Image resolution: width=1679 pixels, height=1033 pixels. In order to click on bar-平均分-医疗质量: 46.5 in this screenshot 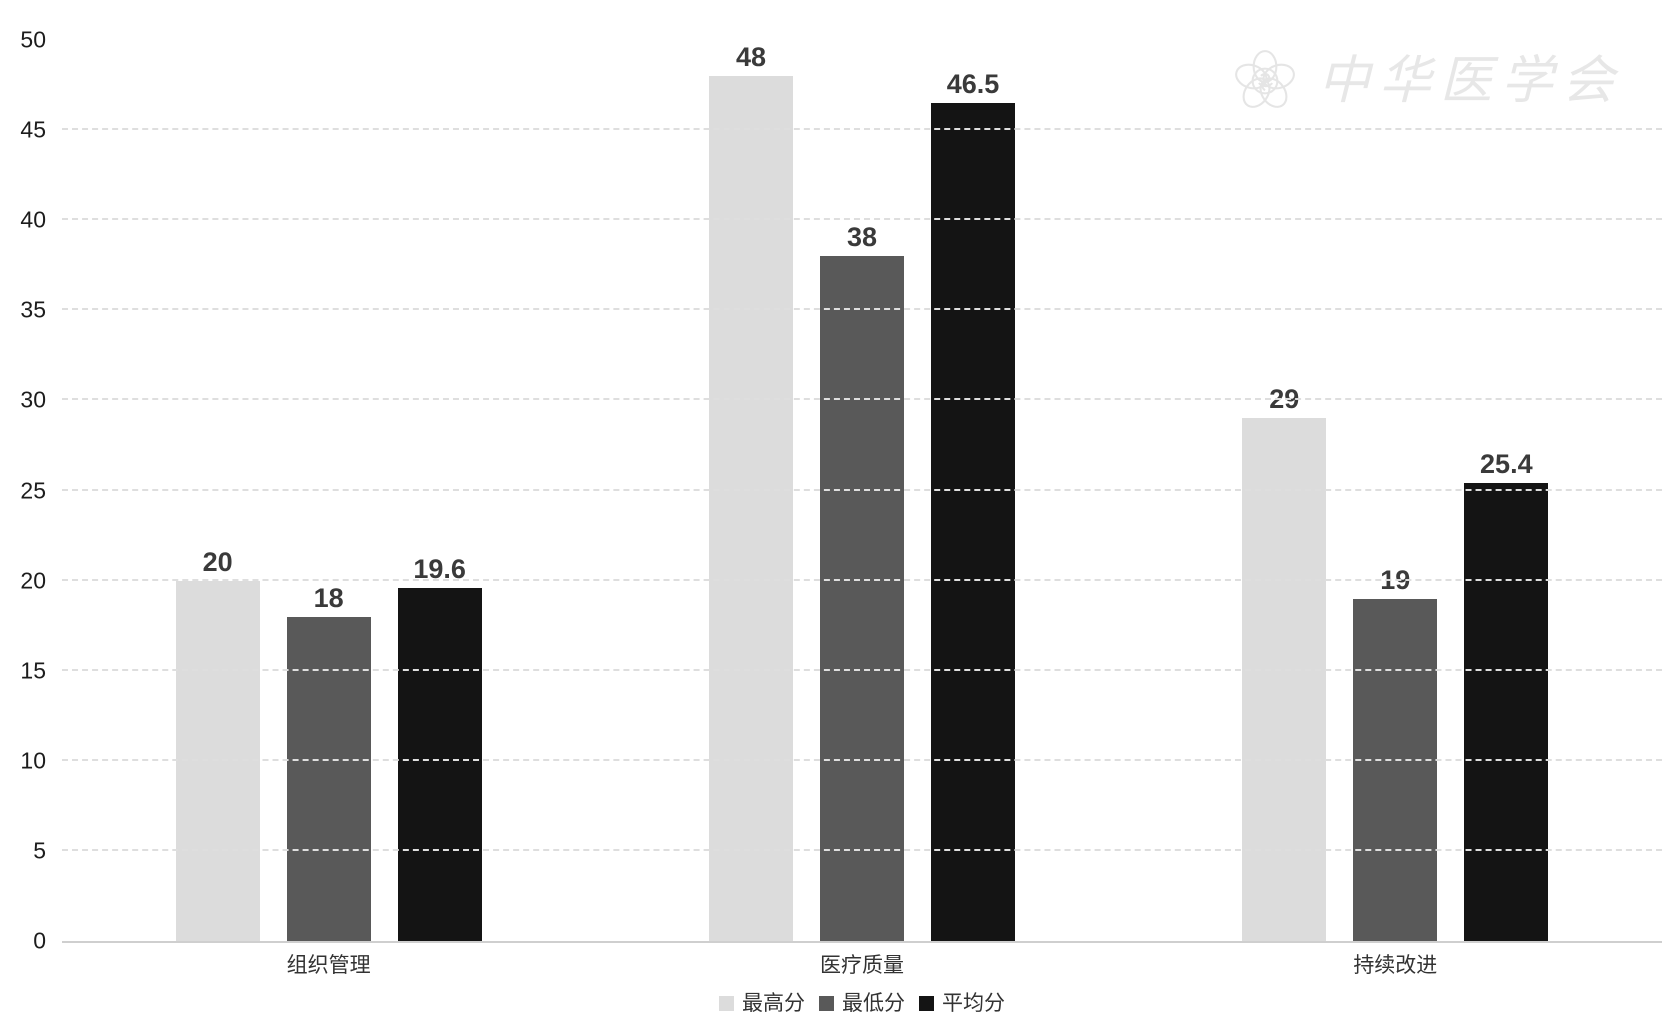, I will do `click(972, 506)`.